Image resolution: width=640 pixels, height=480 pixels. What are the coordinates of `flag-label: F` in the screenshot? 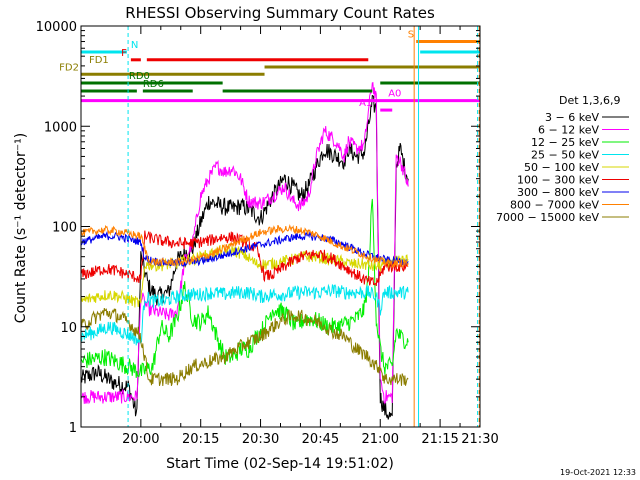 It's located at (124, 53).